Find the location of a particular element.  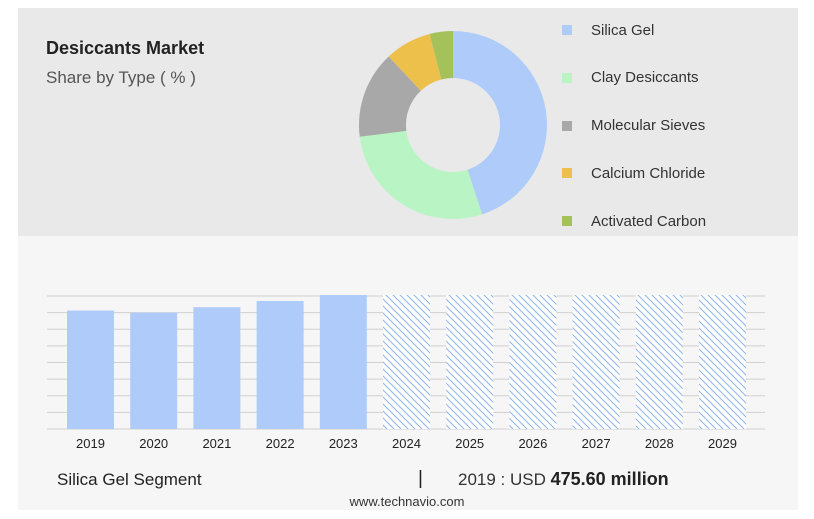

forecast-bar-2026 is located at coordinates (533, 362).